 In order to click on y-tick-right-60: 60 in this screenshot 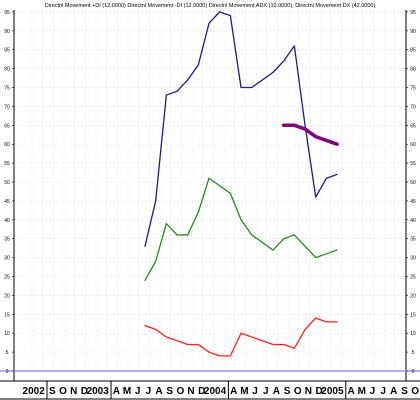, I will do `click(413, 145)`.